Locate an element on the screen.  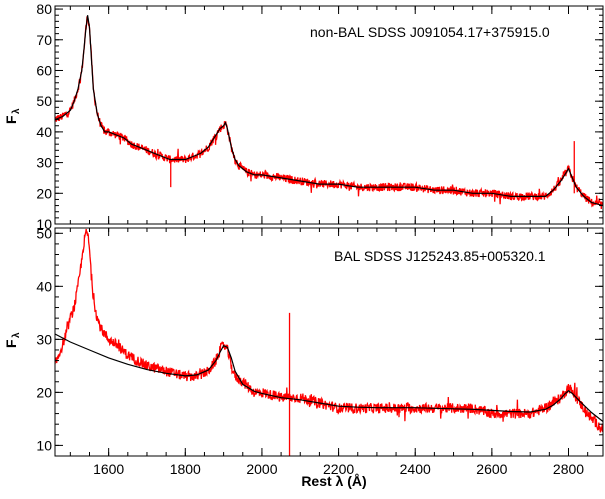
top-y-axis-label-main: F is located at coordinates (11, 119).